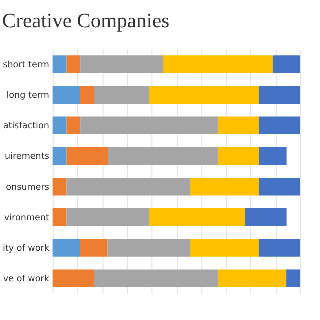 Image resolution: width=320 pixels, height=320 pixels. What do you see at coordinates (26, 279) in the screenshot?
I see `y-tick-label: ve of work` at bounding box center [26, 279].